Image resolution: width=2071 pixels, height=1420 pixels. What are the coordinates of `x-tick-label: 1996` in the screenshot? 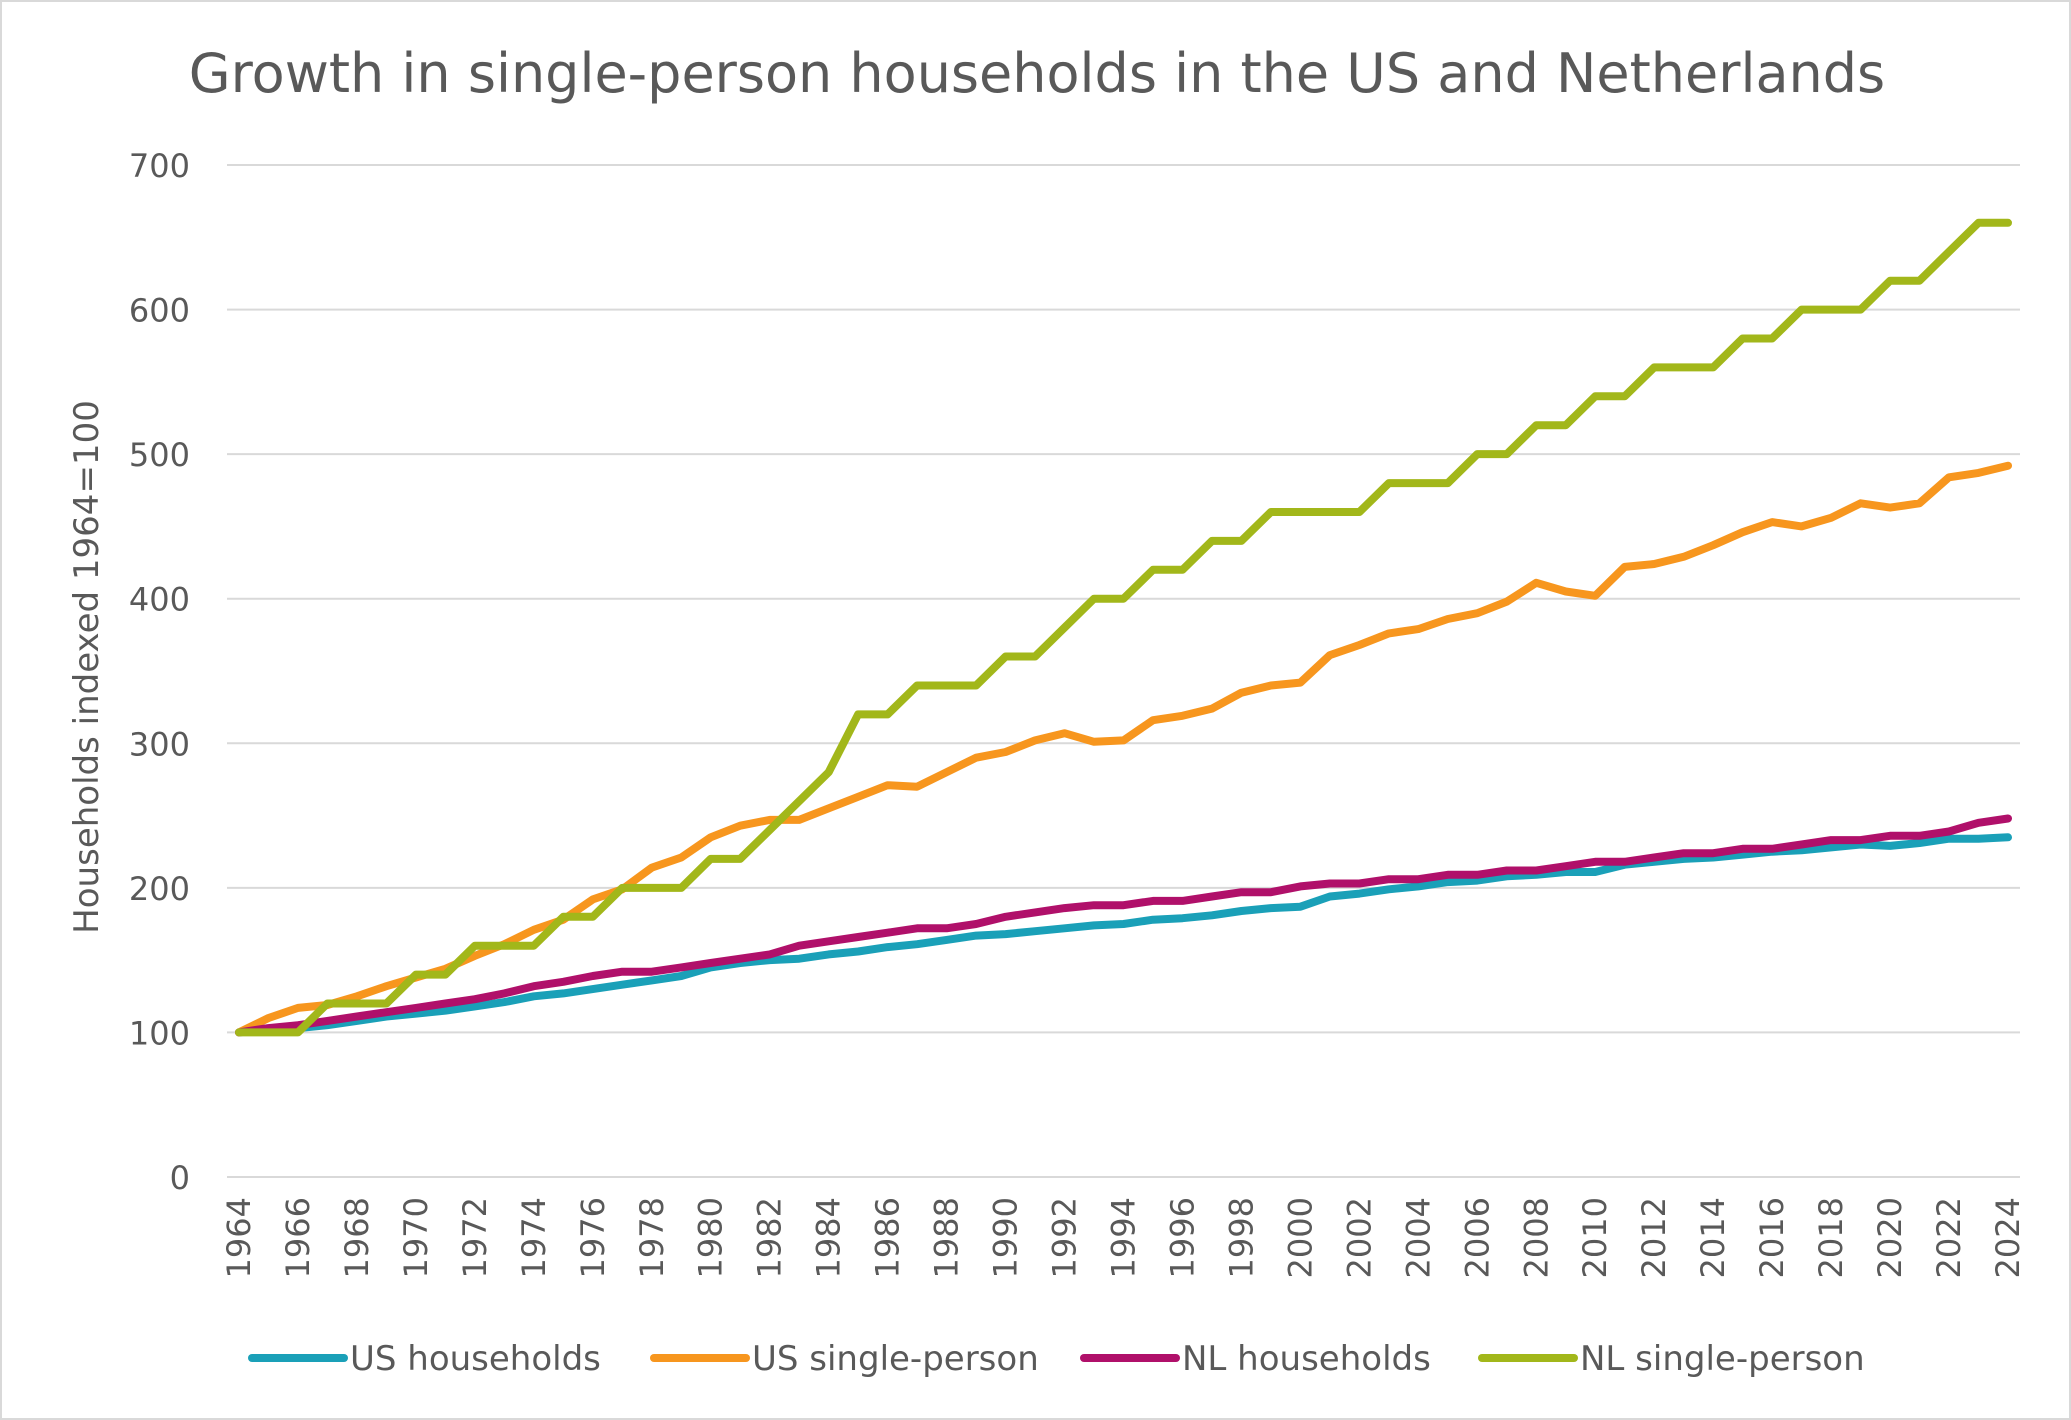 It's located at (1182, 1237).